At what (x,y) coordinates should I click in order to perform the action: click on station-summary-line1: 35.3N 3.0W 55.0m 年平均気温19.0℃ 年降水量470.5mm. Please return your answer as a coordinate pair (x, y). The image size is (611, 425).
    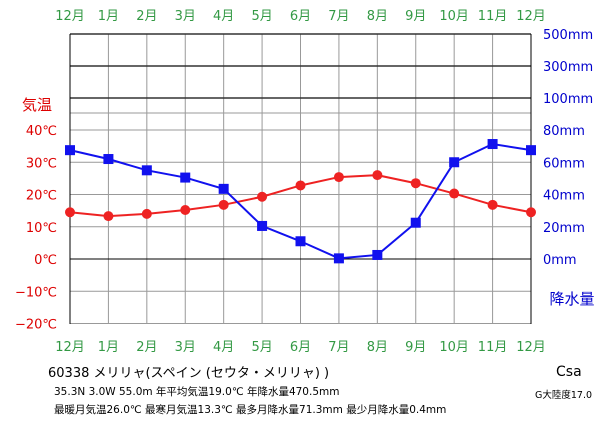
    Looking at the image, I should click on (197, 392).